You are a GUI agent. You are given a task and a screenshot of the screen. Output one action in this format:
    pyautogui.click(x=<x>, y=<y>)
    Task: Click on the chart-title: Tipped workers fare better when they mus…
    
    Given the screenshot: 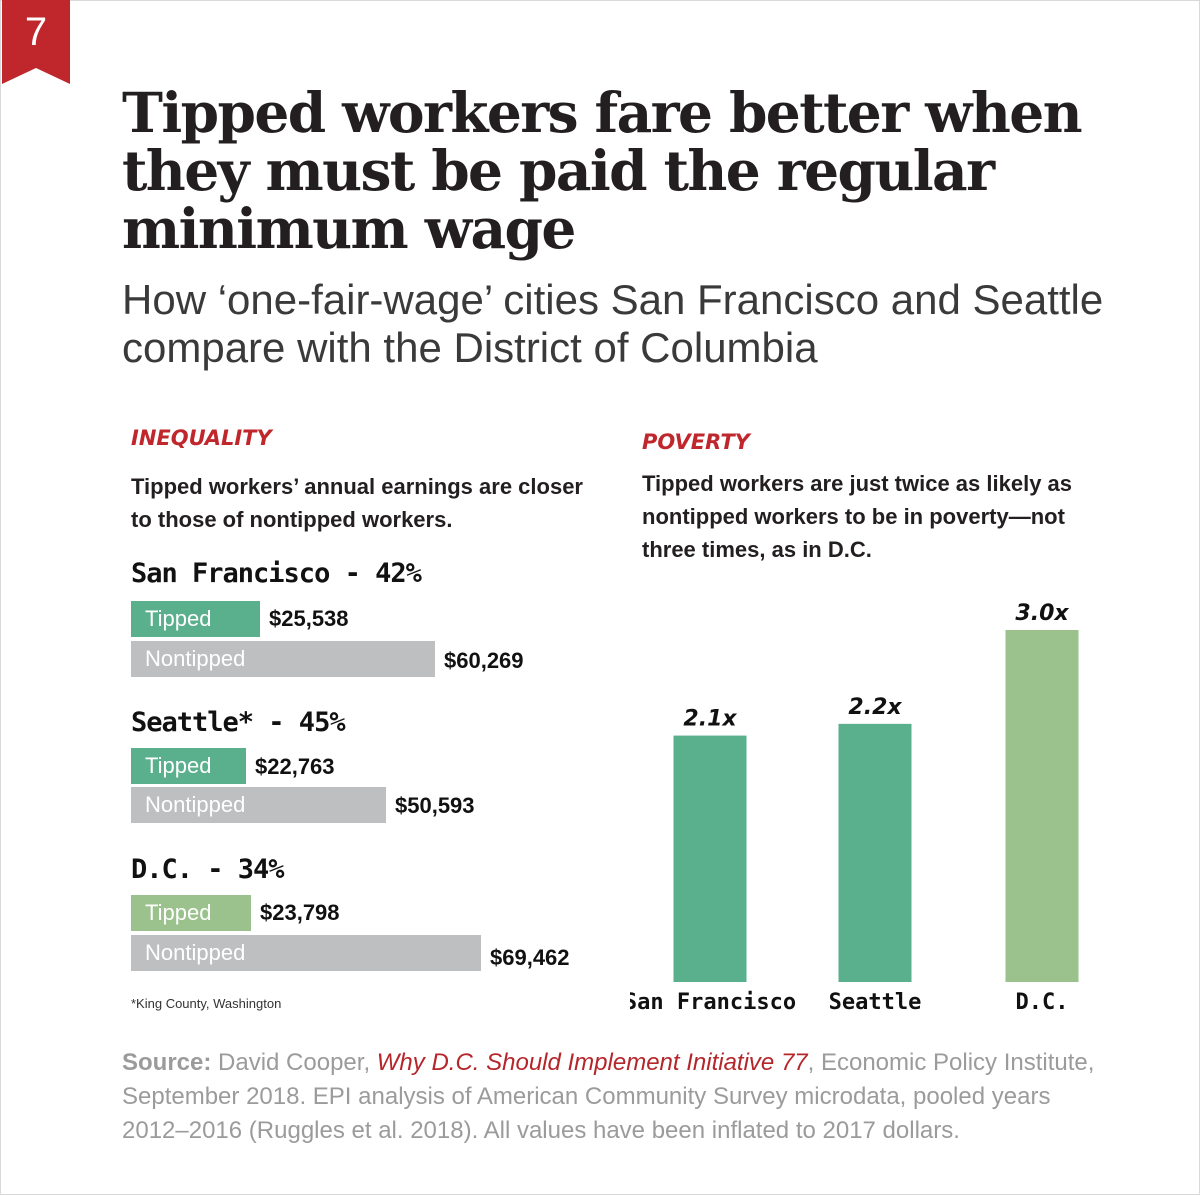 What is the action you would take?
    pyautogui.click(x=602, y=170)
    